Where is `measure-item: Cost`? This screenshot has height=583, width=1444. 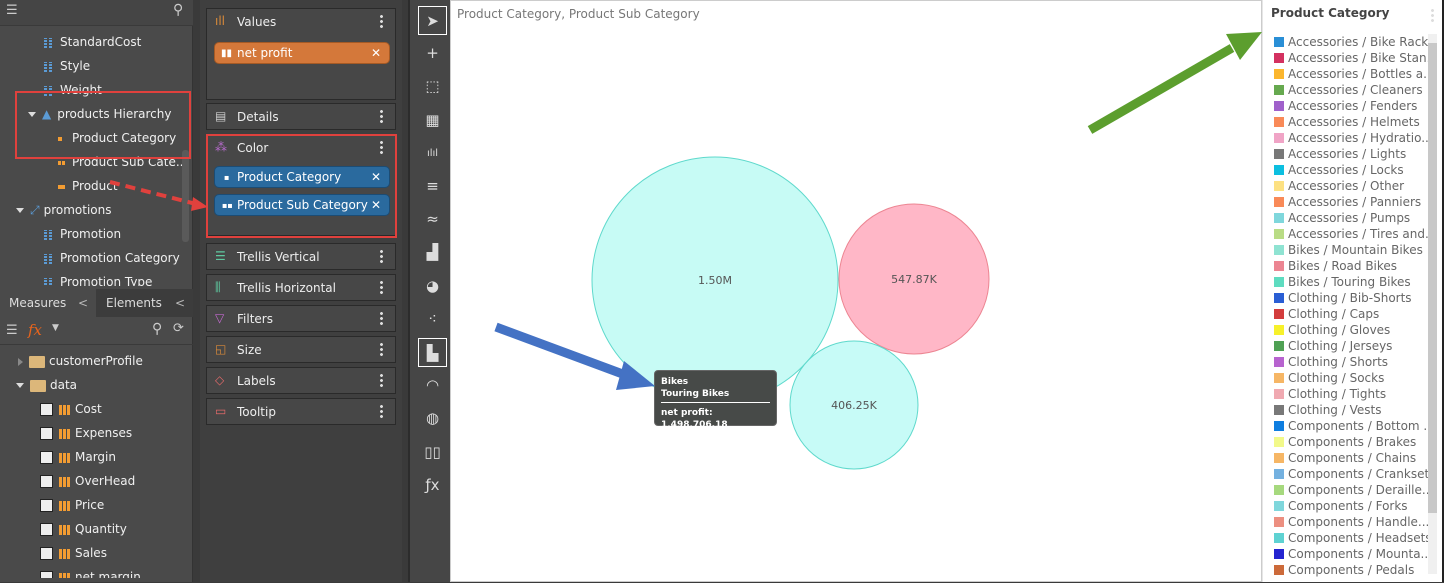
measure-item: Cost is located at coordinates (71, 409).